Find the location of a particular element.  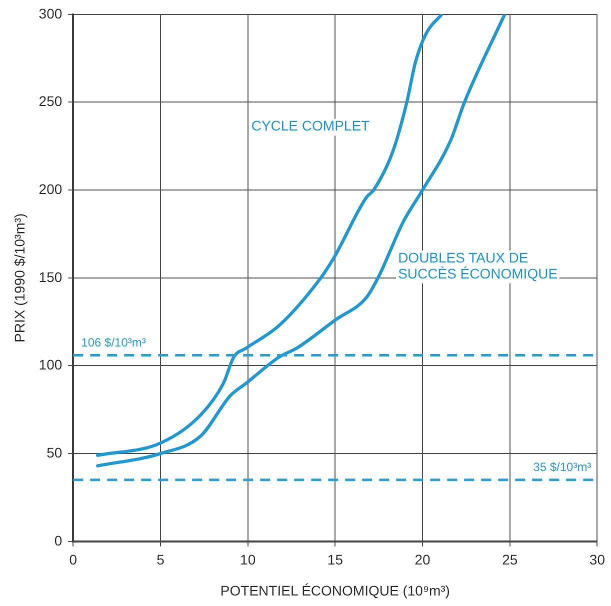

y-tick-label: 150 is located at coordinates (50, 276).